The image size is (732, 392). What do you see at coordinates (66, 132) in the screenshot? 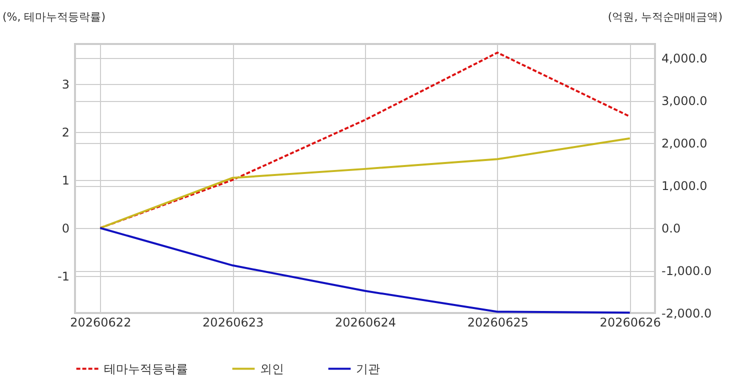
I see `y-tick-label: 2` at bounding box center [66, 132].